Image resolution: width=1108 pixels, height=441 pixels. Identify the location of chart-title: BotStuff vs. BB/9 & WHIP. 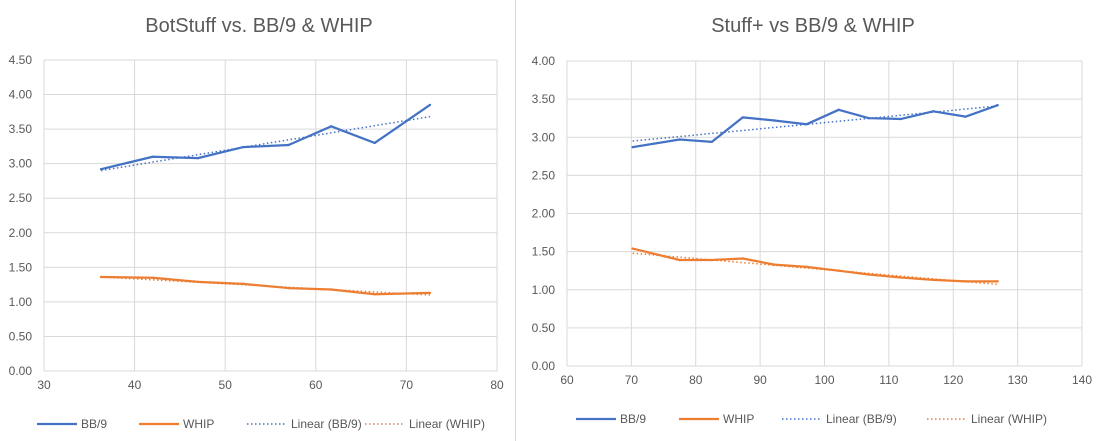
(259, 26).